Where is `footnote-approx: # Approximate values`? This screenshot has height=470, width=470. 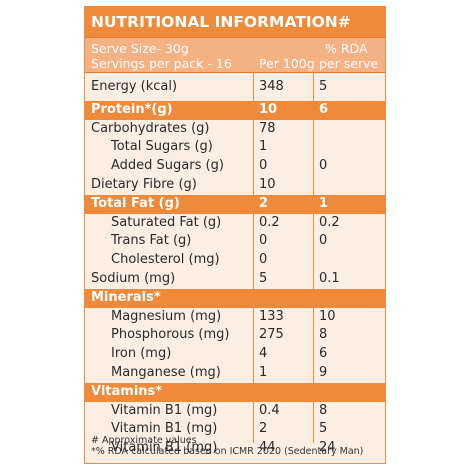 footnote-approx: # Approximate values is located at coordinates (144, 440).